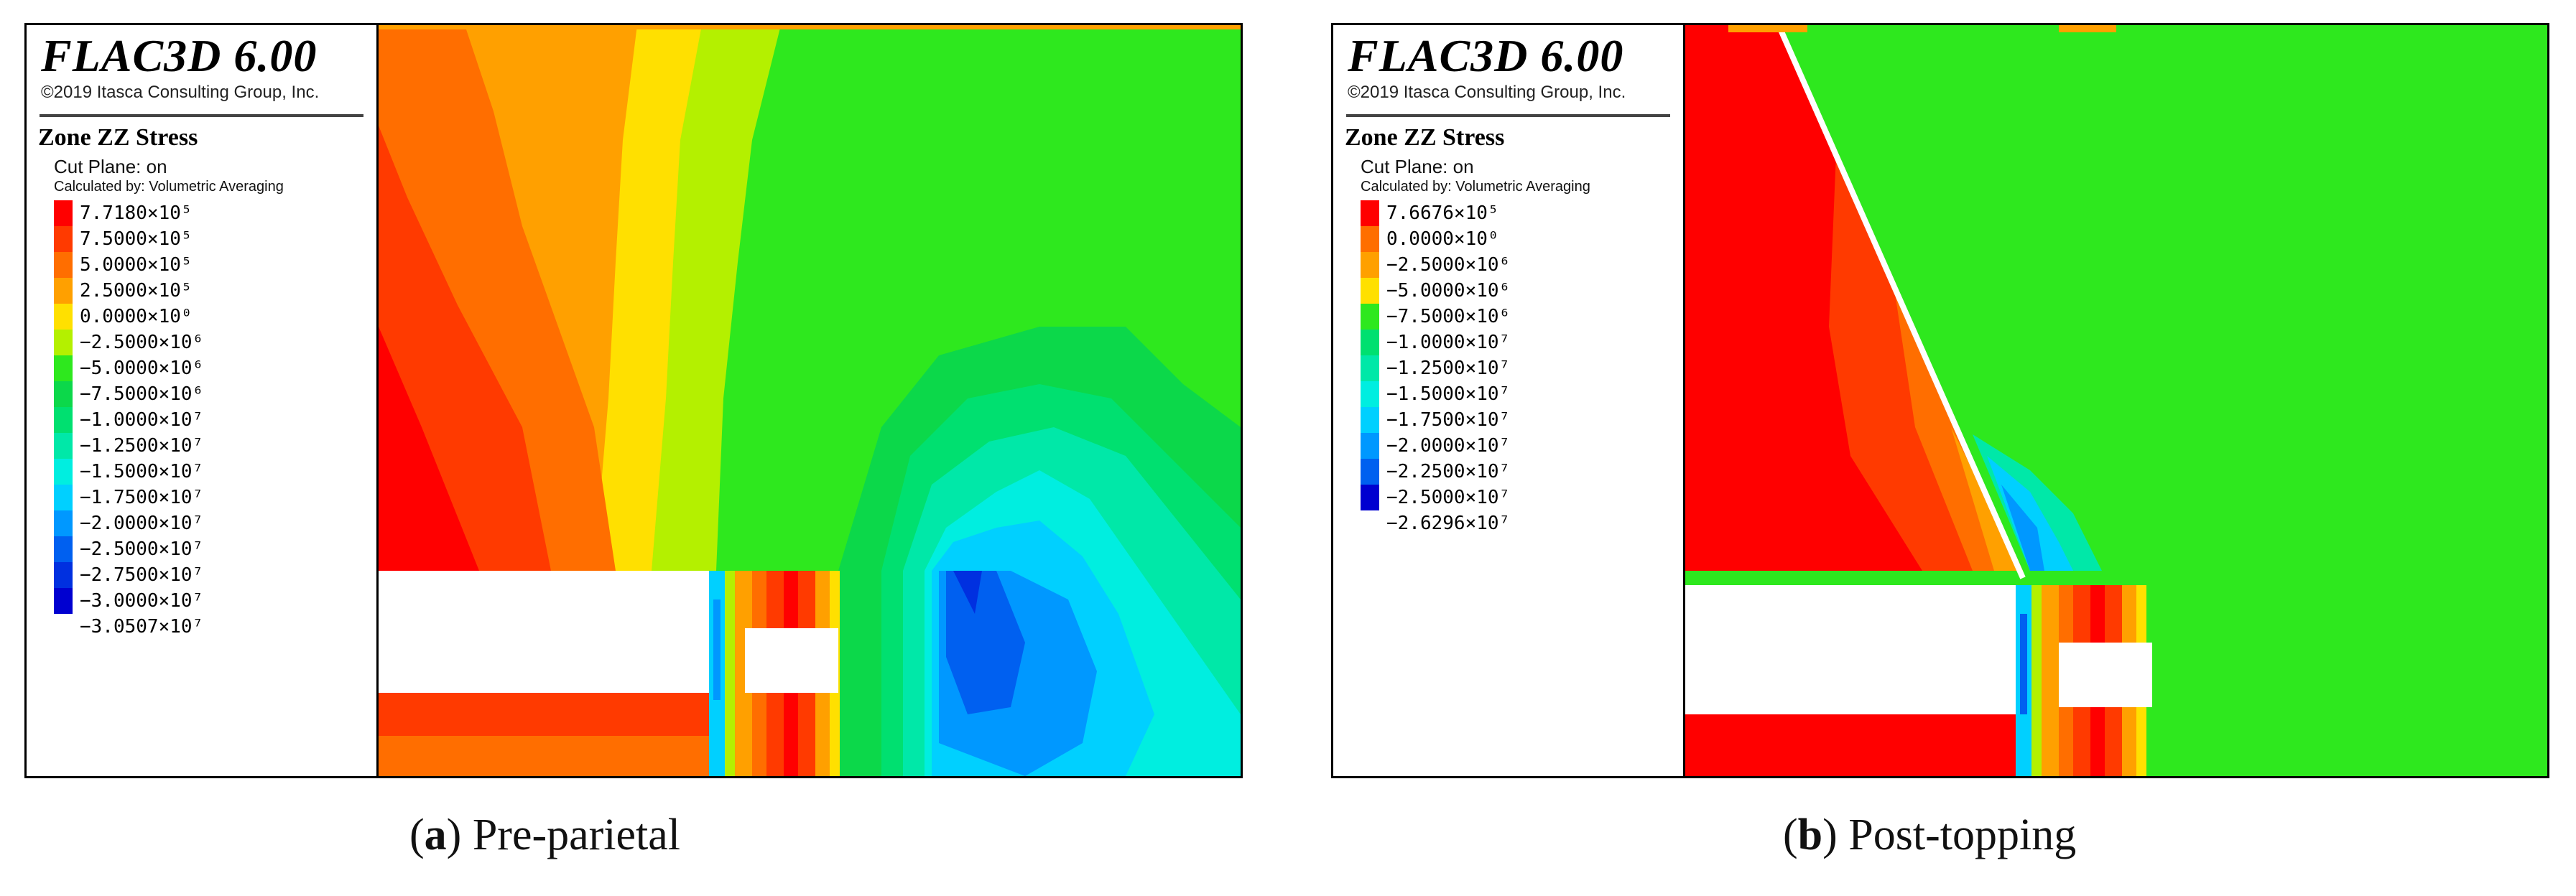 This screenshot has width=2576, height=896. Describe the element at coordinates (136, 265) in the screenshot. I see `legend-label: 5.0000×10⁵` at that location.